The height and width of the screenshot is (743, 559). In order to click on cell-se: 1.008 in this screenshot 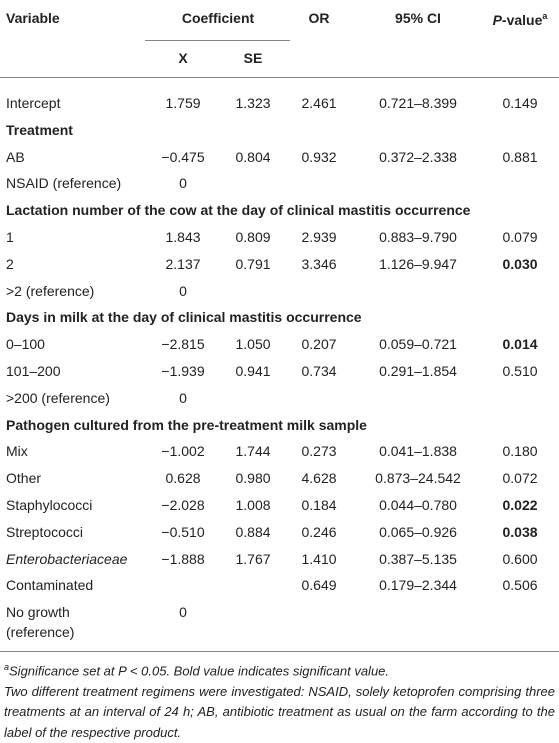, I will do `click(253, 505)`.